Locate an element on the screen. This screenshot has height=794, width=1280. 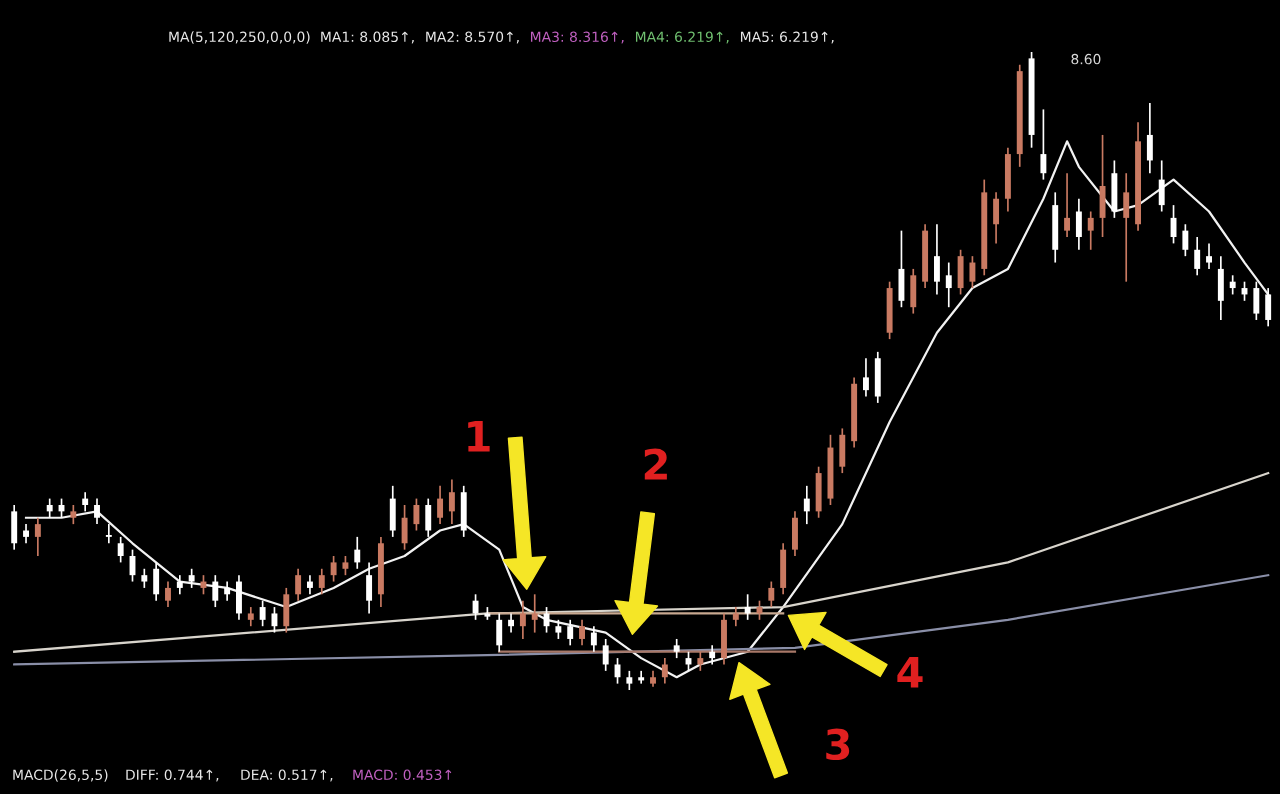
text: MACD(26,5,5) is located at coordinates (60, 775).